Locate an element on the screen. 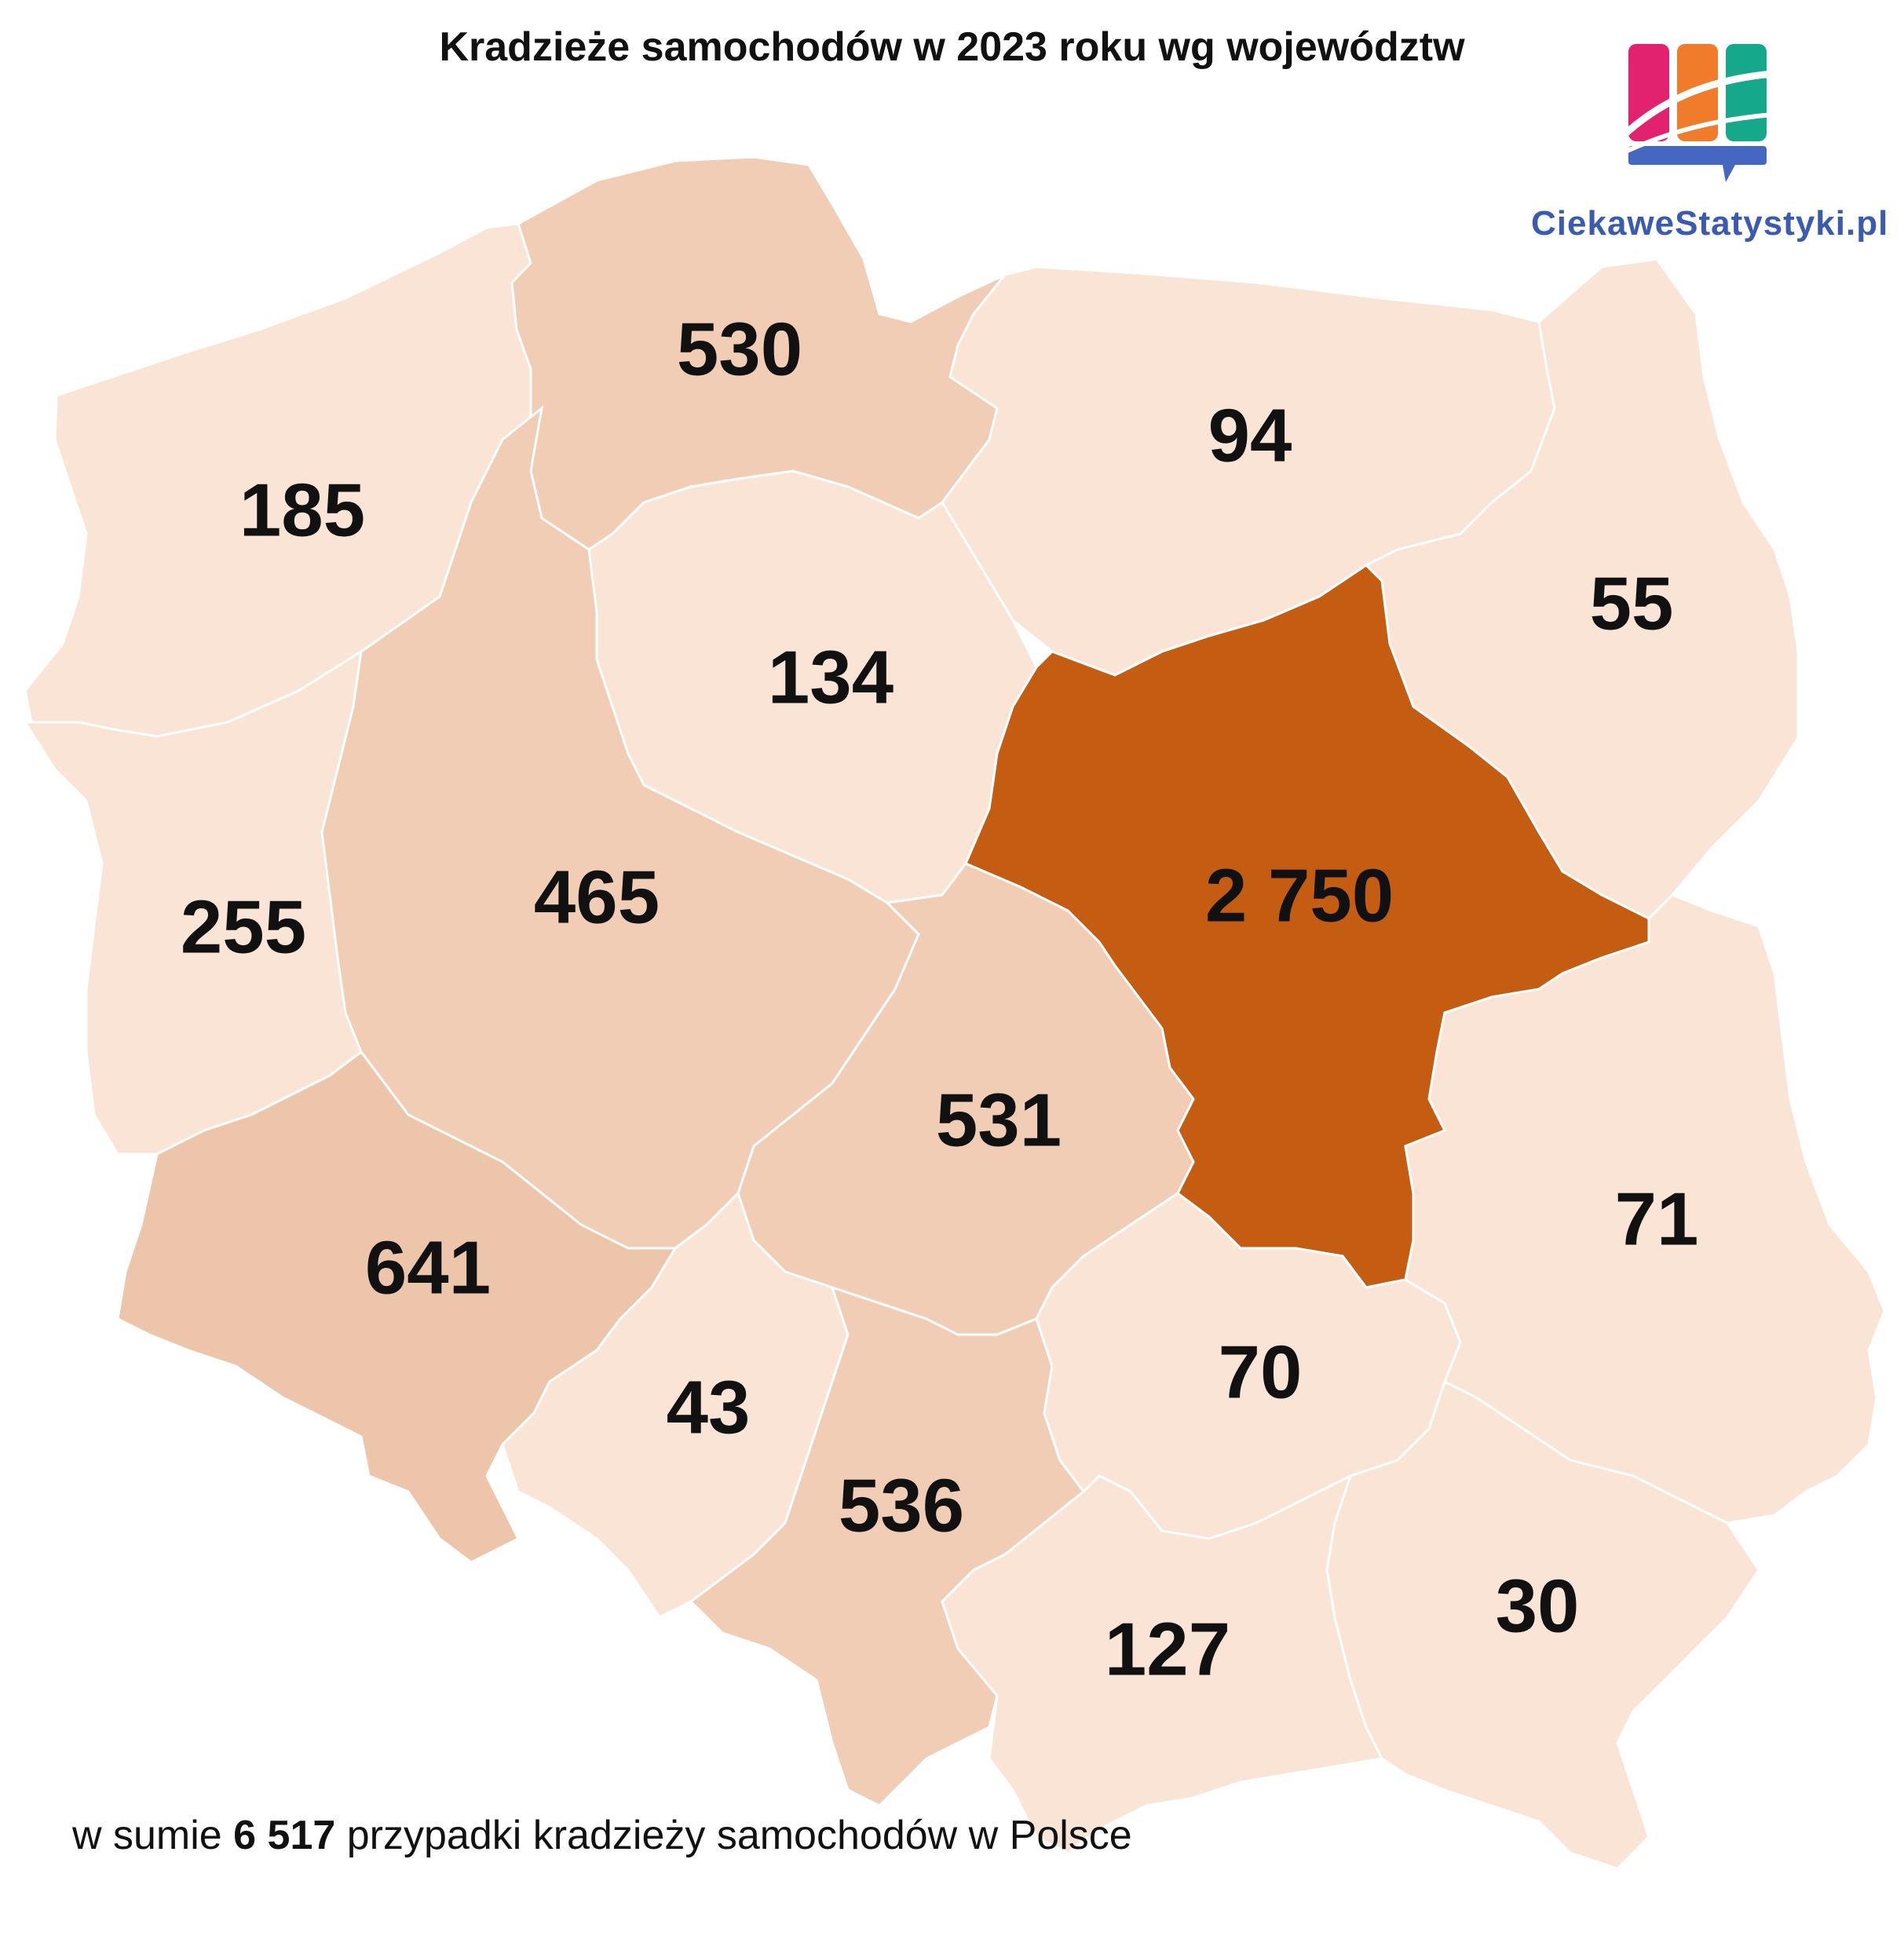 The image size is (1904, 1954). logo-text: CiekaweStatystyki.pl is located at coordinates (1710, 223).